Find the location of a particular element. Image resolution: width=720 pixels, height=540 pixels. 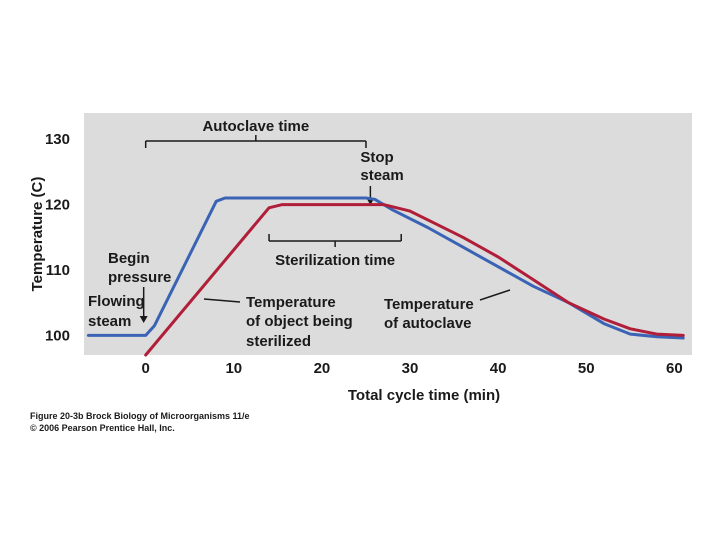

object-temperature-leader-line is located at coordinates (222, 300).